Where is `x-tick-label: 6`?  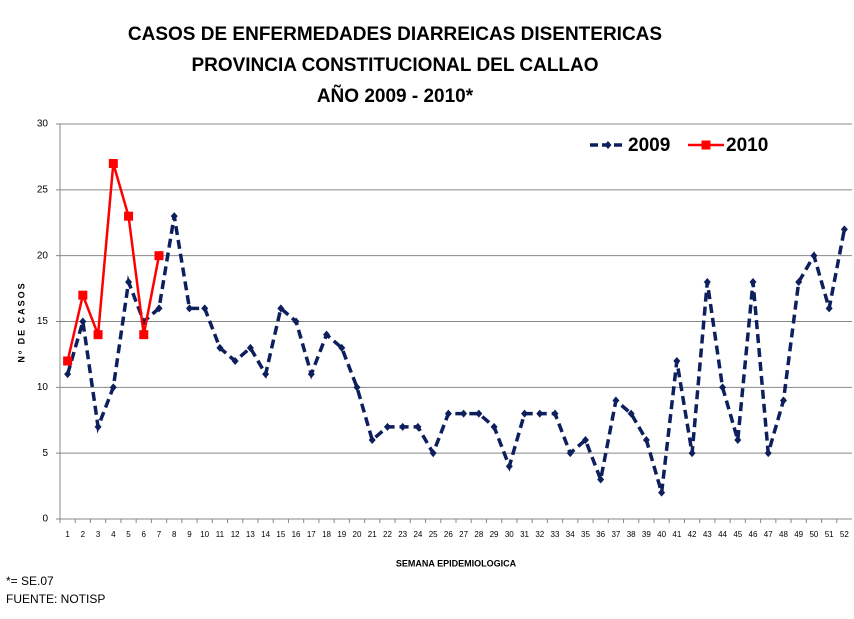 x-tick-label: 6 is located at coordinates (144, 534).